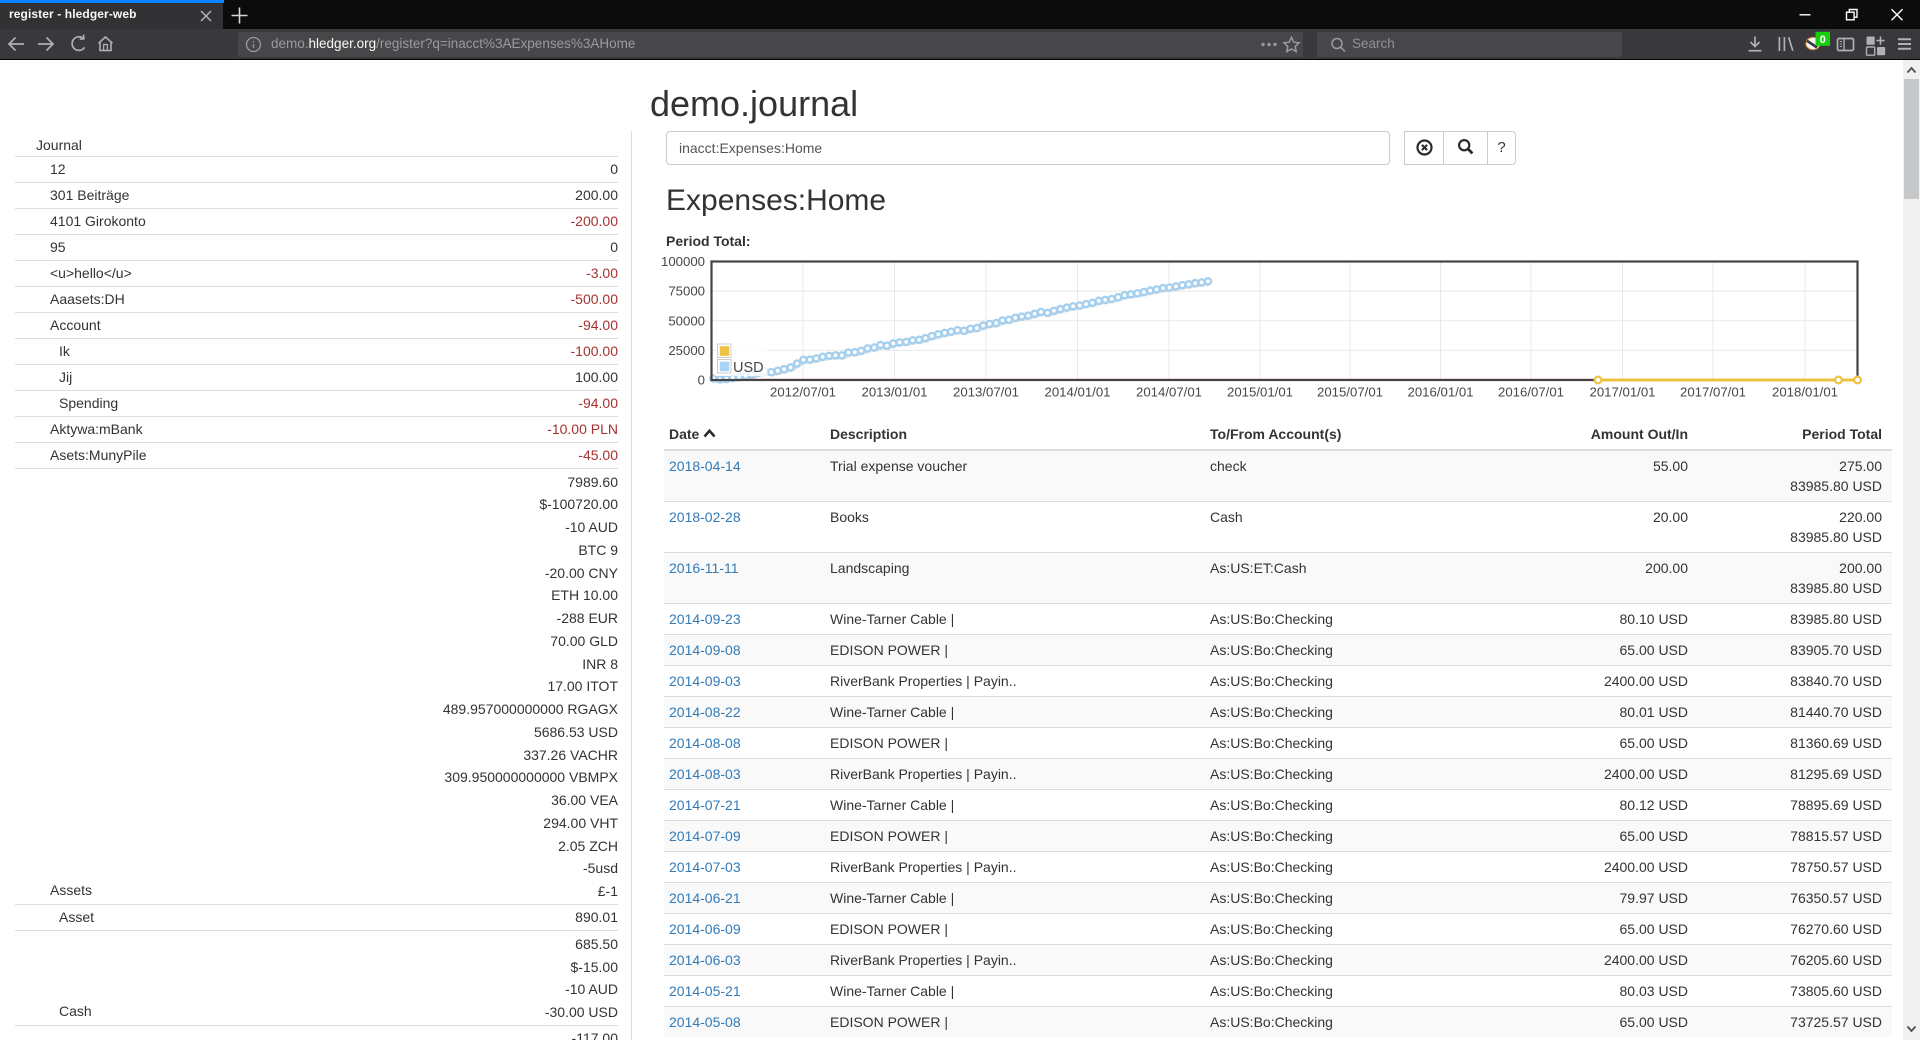  What do you see at coordinates (1260, 392) in the screenshot?
I see `svg-text: 2015/01/01` at bounding box center [1260, 392].